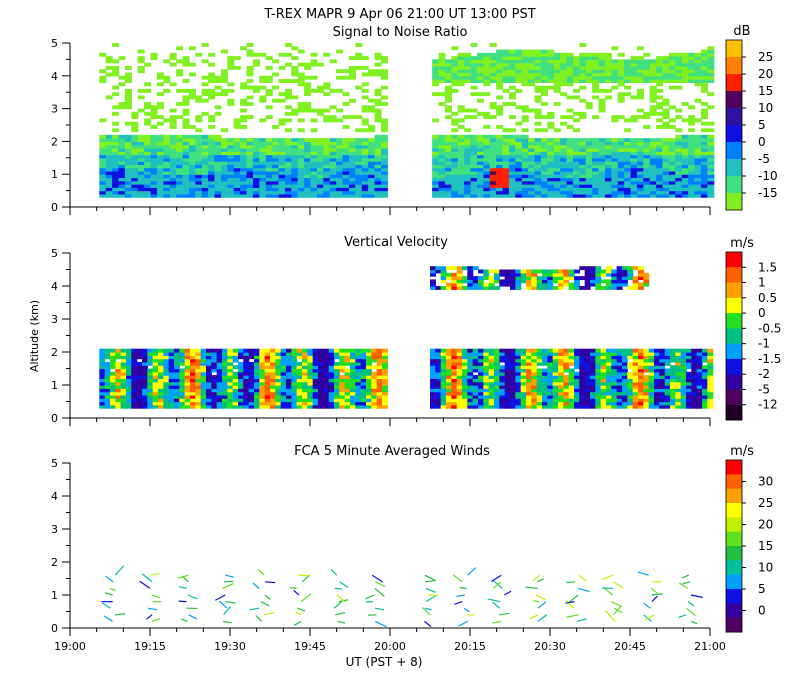 This screenshot has width=800, height=700. Describe the element at coordinates (734, 202) in the screenshot. I see `colorbar-segment` at that location.